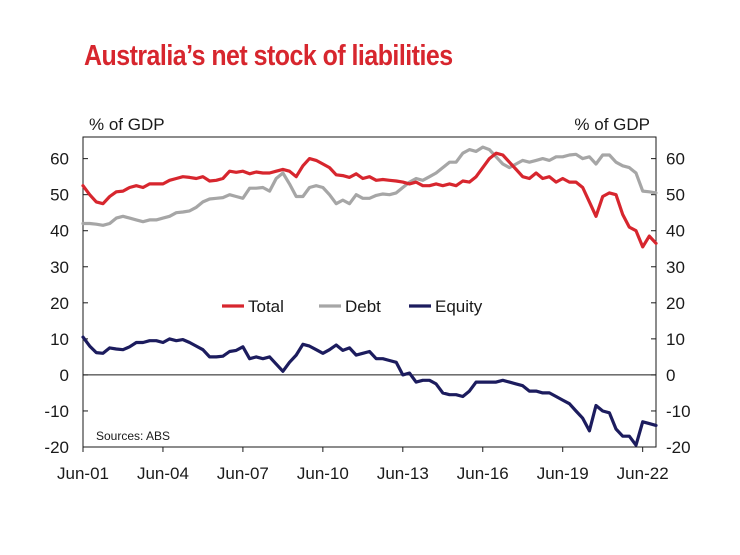  Describe the element at coordinates (268, 56) in the screenshot. I see `chart-title: Australia’s net stock of liabilities` at that location.